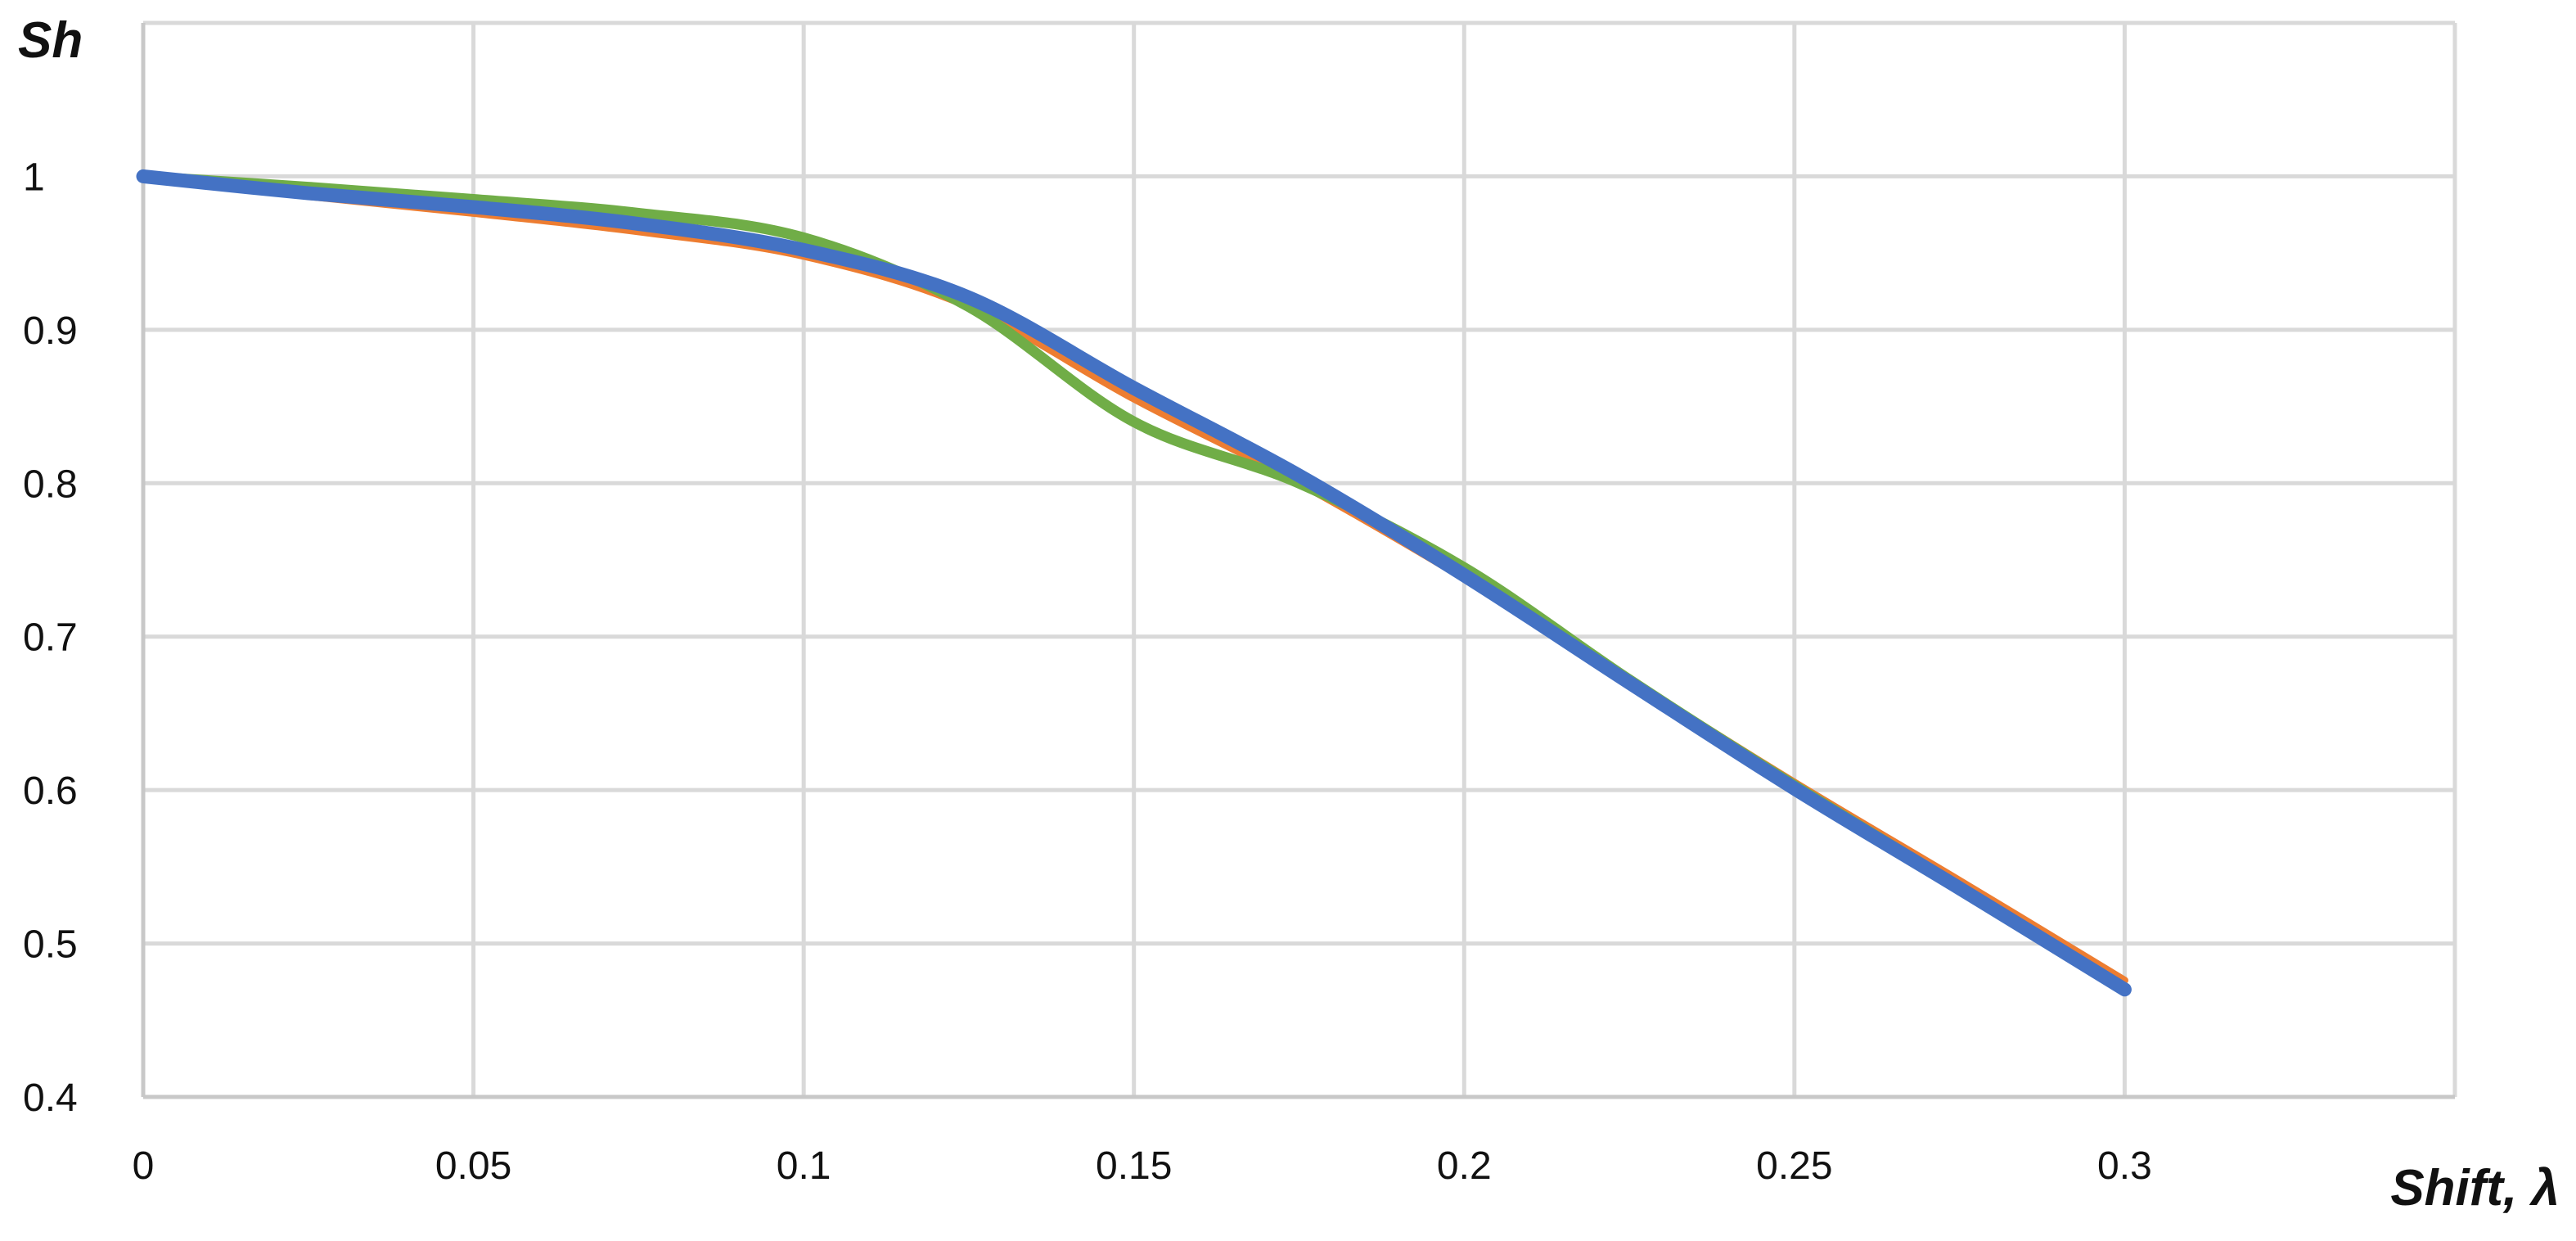 Image resolution: width=2576 pixels, height=1241 pixels. What do you see at coordinates (1464, 1166) in the screenshot?
I see `x-tick-label: 0.2` at bounding box center [1464, 1166].